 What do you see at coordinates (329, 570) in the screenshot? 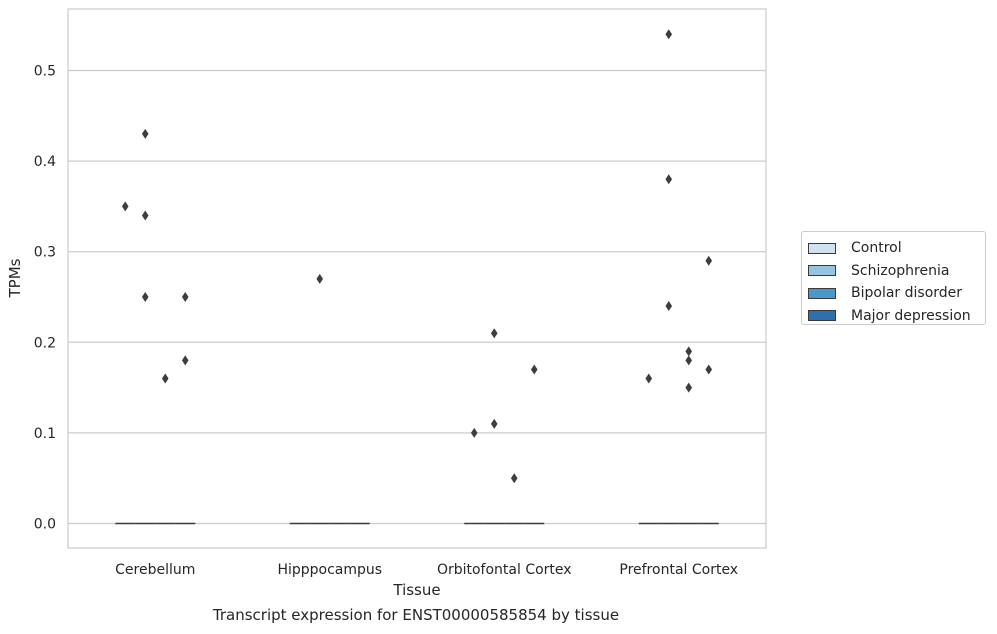
I see `x-tick-label-1: Hipppocampus` at bounding box center [329, 570].